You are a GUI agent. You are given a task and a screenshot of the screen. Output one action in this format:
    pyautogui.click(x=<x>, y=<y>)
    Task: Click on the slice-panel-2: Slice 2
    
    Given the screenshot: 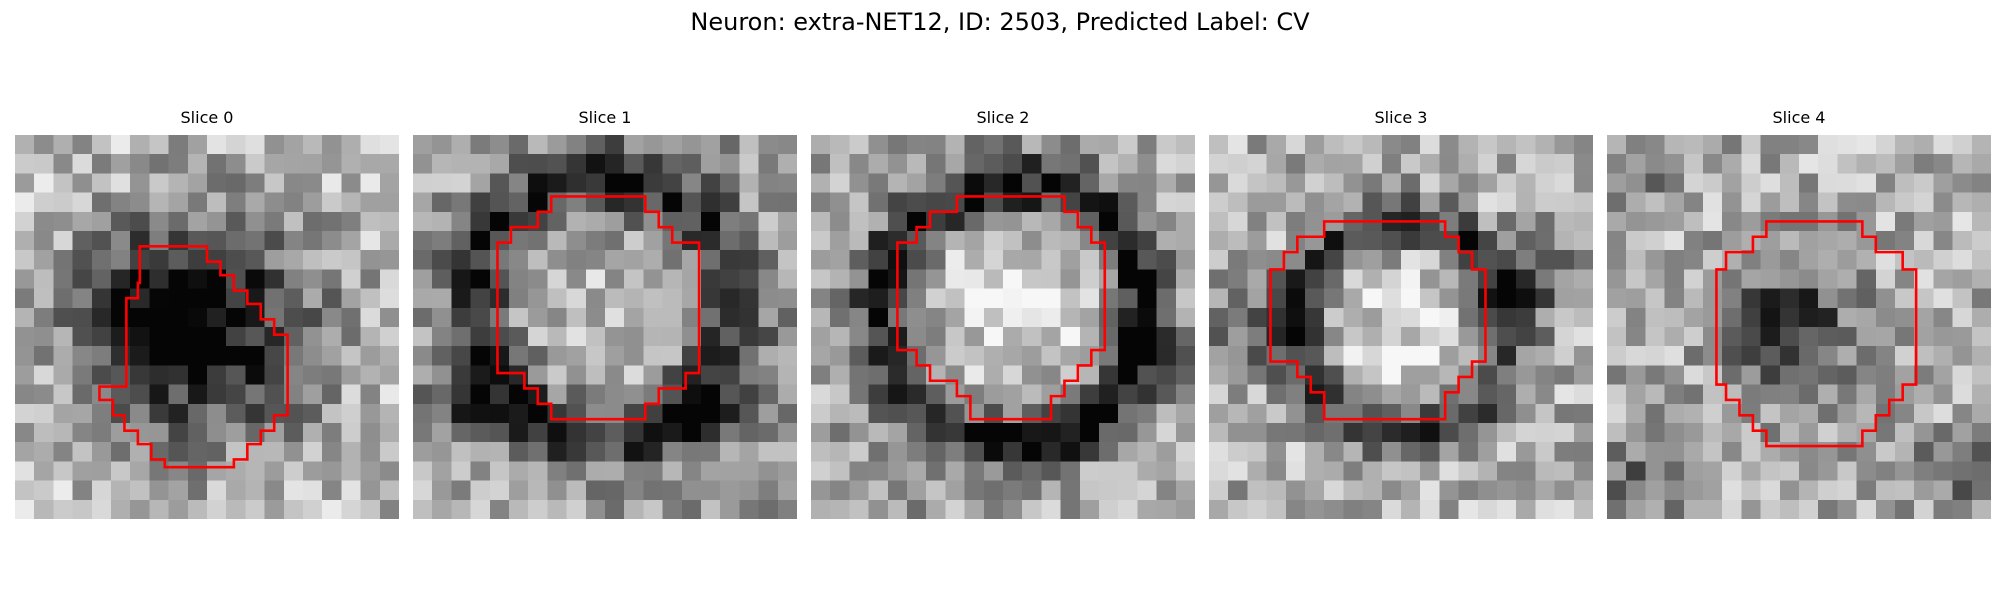 What is the action you would take?
    pyautogui.click(x=1003, y=313)
    